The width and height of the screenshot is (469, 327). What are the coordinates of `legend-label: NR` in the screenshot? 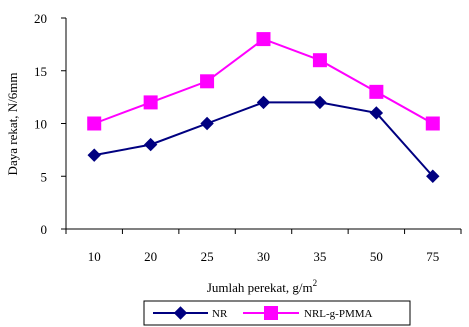 It's located at (220, 314).